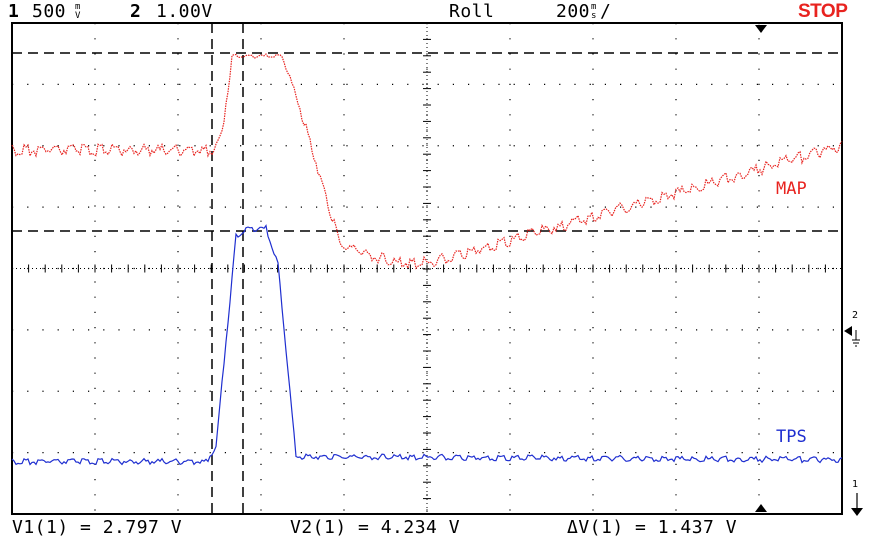 Image resolution: width=876 pixels, height=551 pixels. What do you see at coordinates (594, 11) in the screenshot?
I see `timebase-unit: m s` at bounding box center [594, 11].